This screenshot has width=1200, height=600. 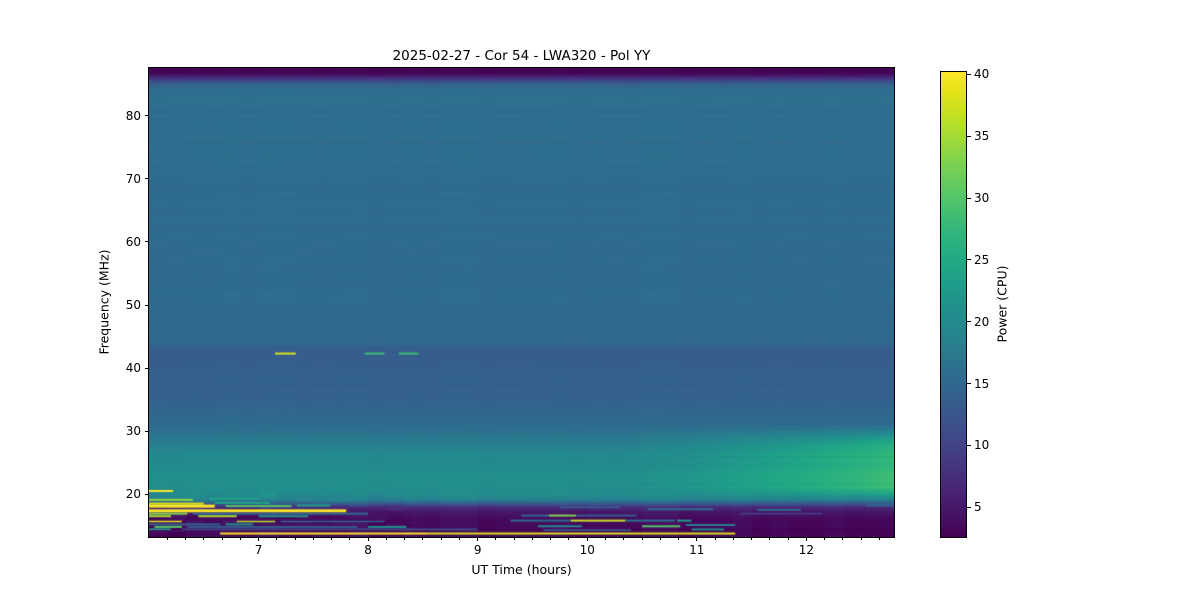 I want to click on x-tick-label: 8, so click(x=368, y=550).